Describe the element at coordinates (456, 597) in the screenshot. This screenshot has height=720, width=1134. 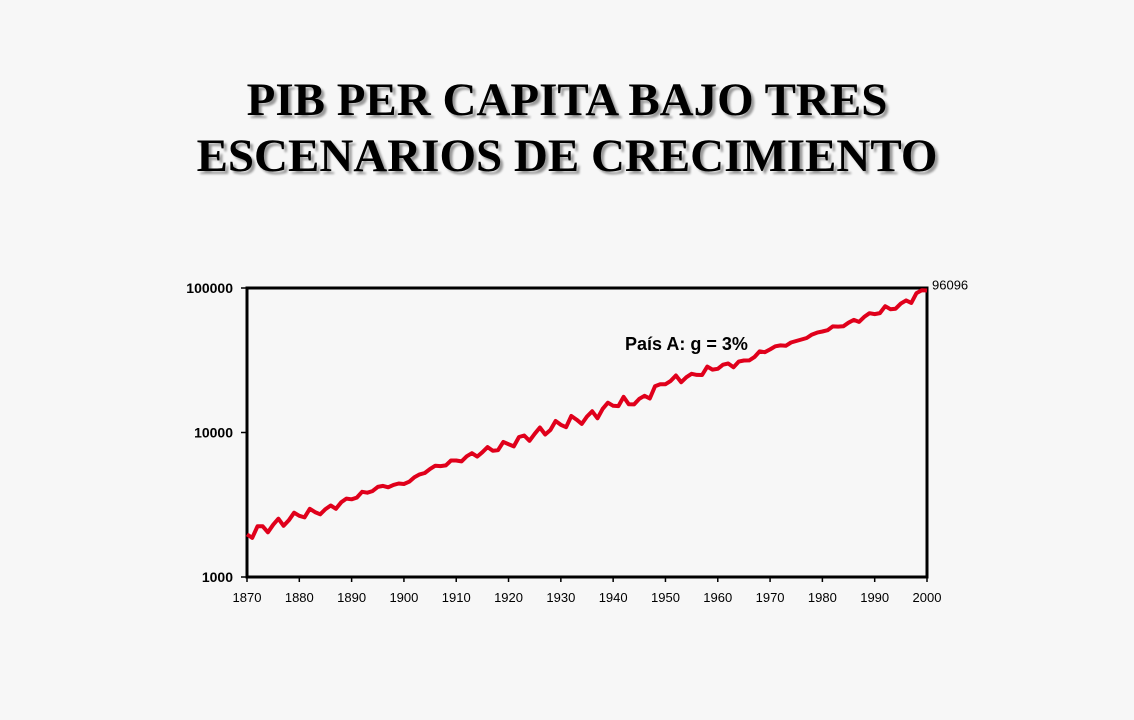
I see `x-tick-label: 1910` at that location.